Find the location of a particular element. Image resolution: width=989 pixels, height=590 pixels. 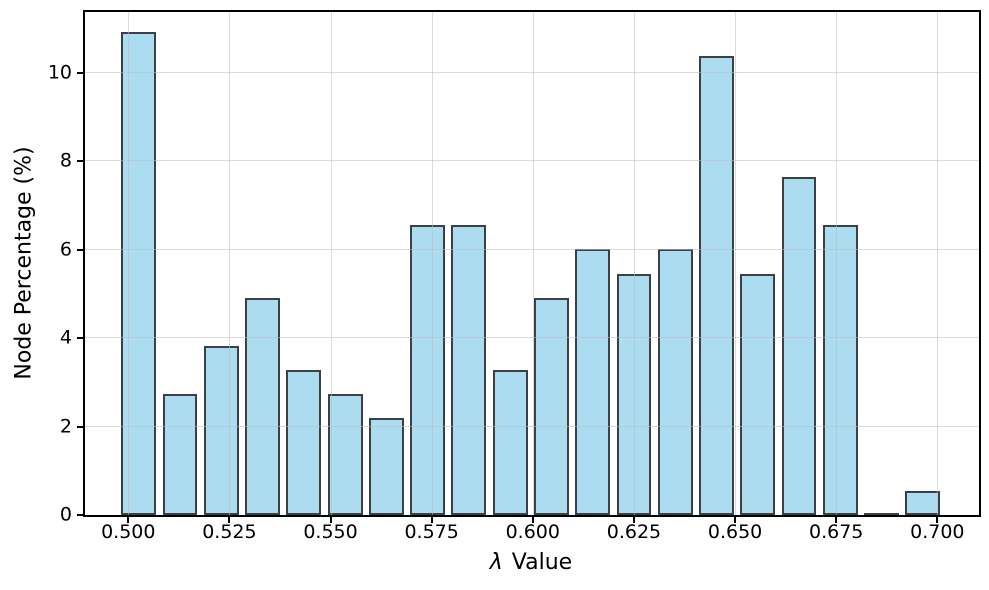

x-tick-label: 0.675 is located at coordinates (836, 532).